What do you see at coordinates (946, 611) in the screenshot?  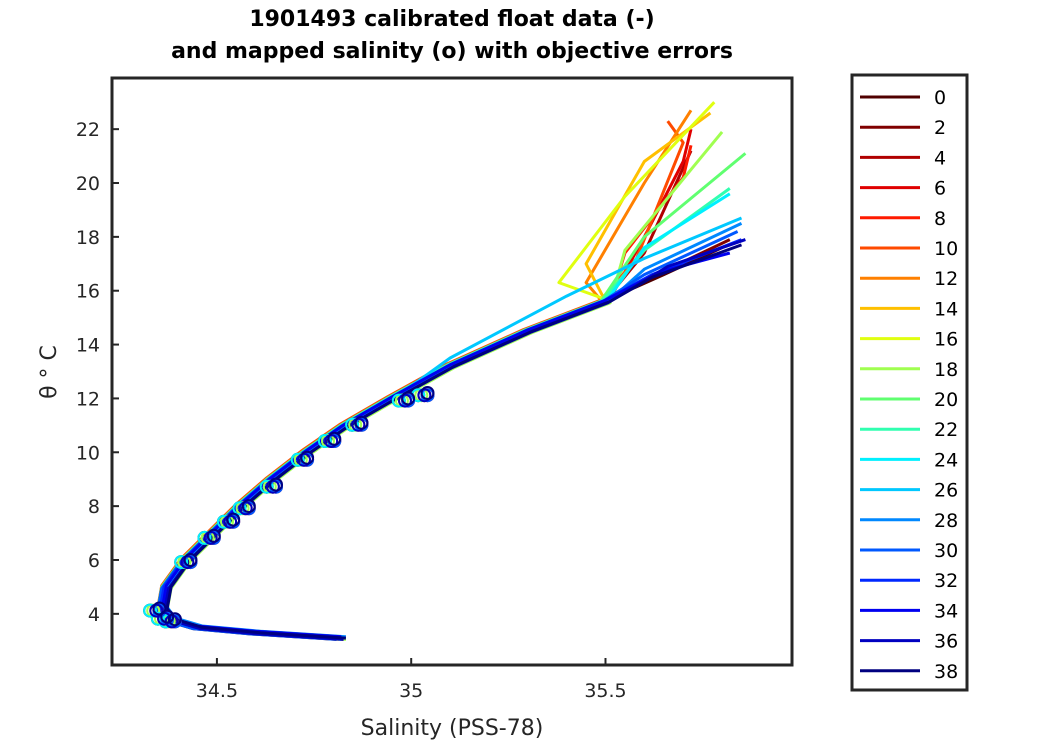 I see `legend-label-34: 34` at bounding box center [946, 611].